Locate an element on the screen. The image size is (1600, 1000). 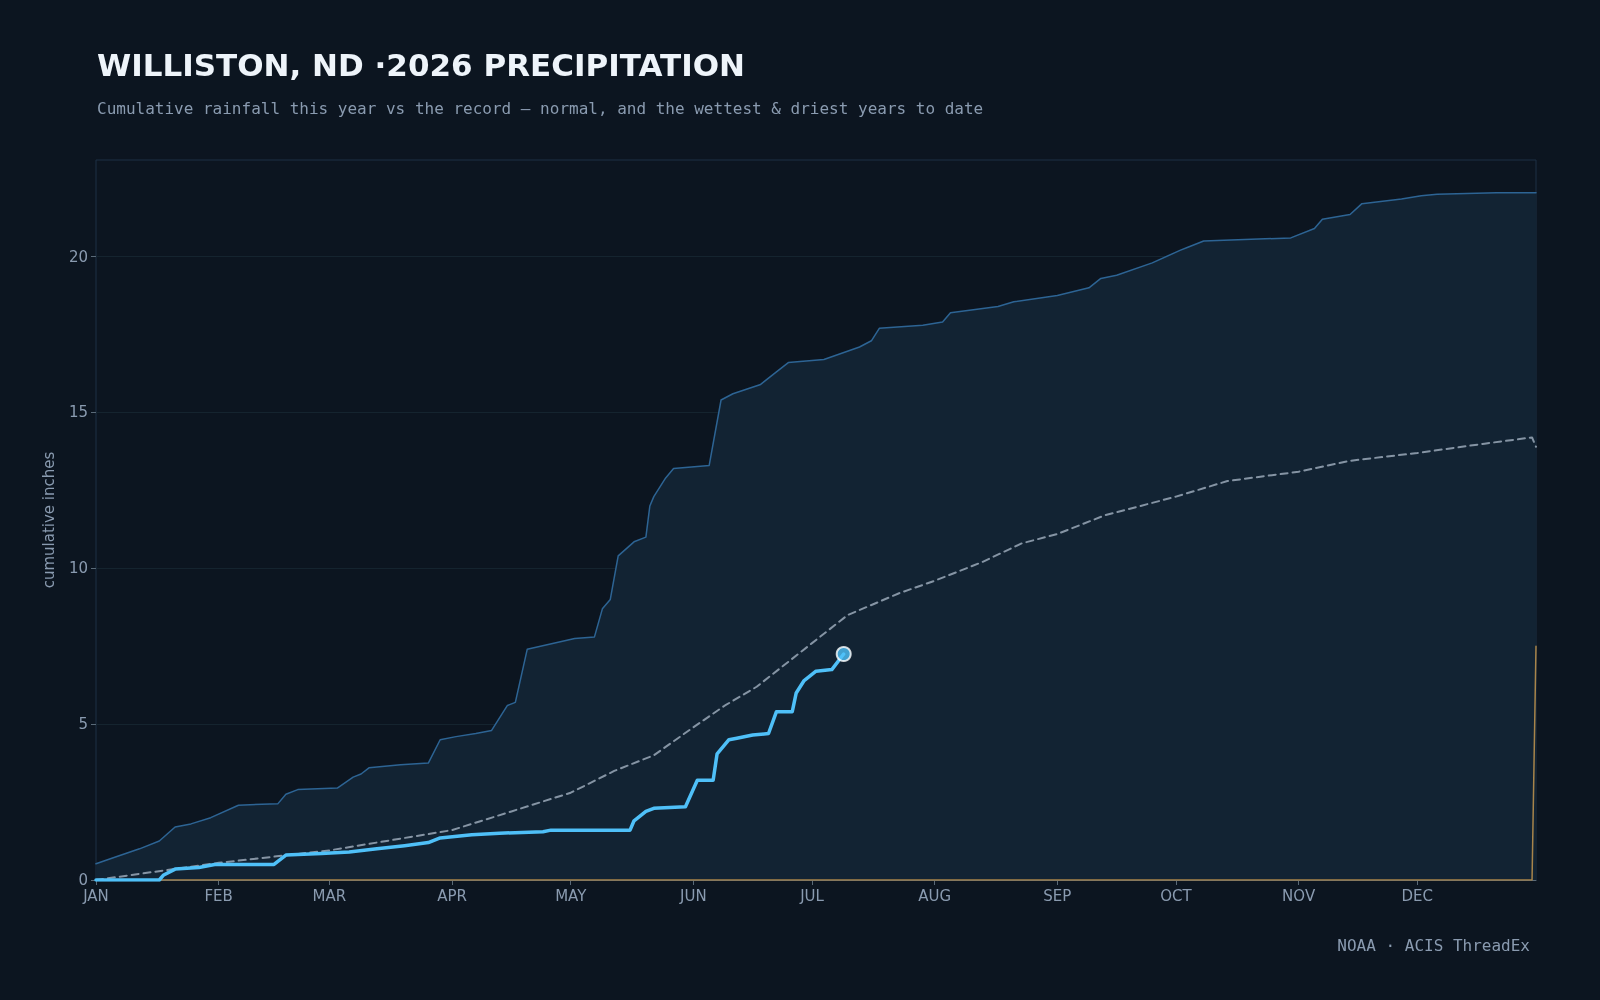
x-tick-label: JAN is located at coordinates (95, 895).